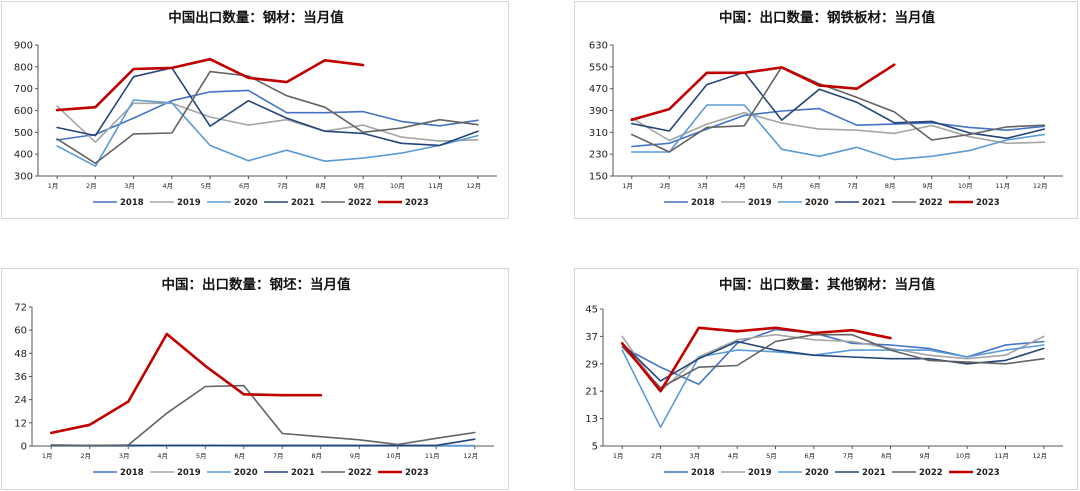 This screenshot has height=491, width=1080. Describe the element at coordinates (23, 46) in the screenshot. I see `y-tick-label: 900` at that location.